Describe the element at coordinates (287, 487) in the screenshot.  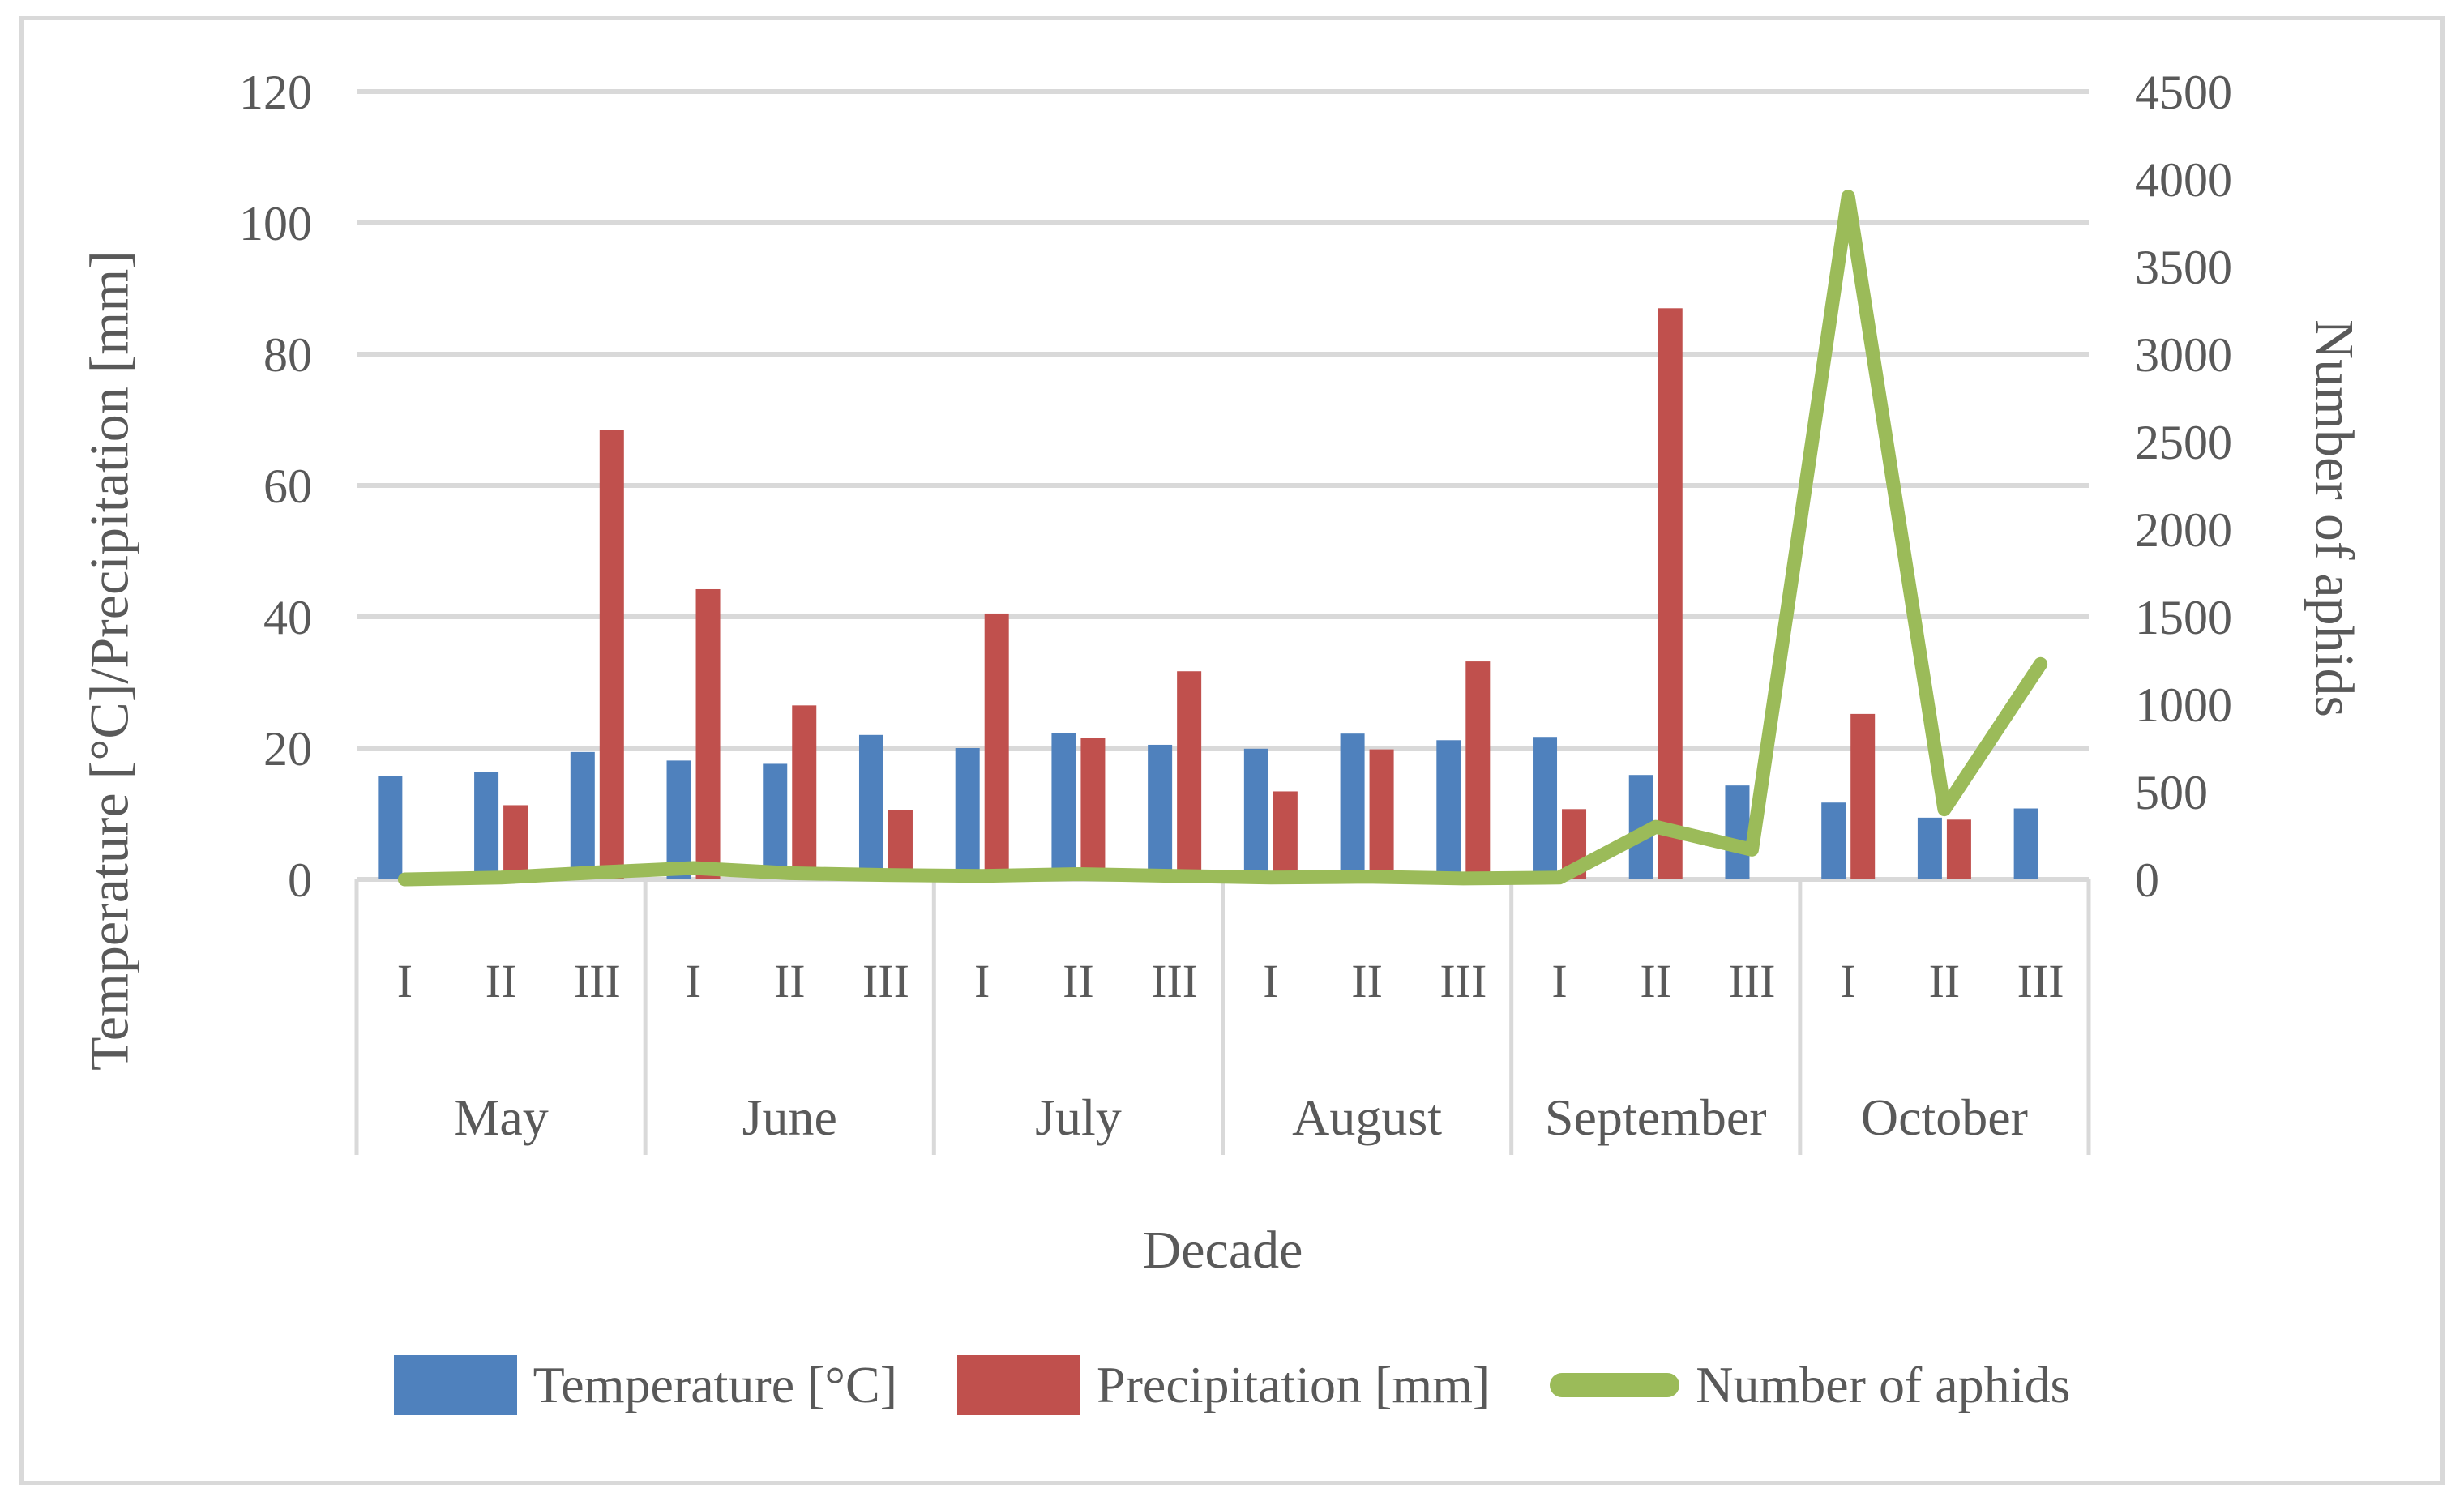
I see `left-axis-tick-label: 60` at that location.